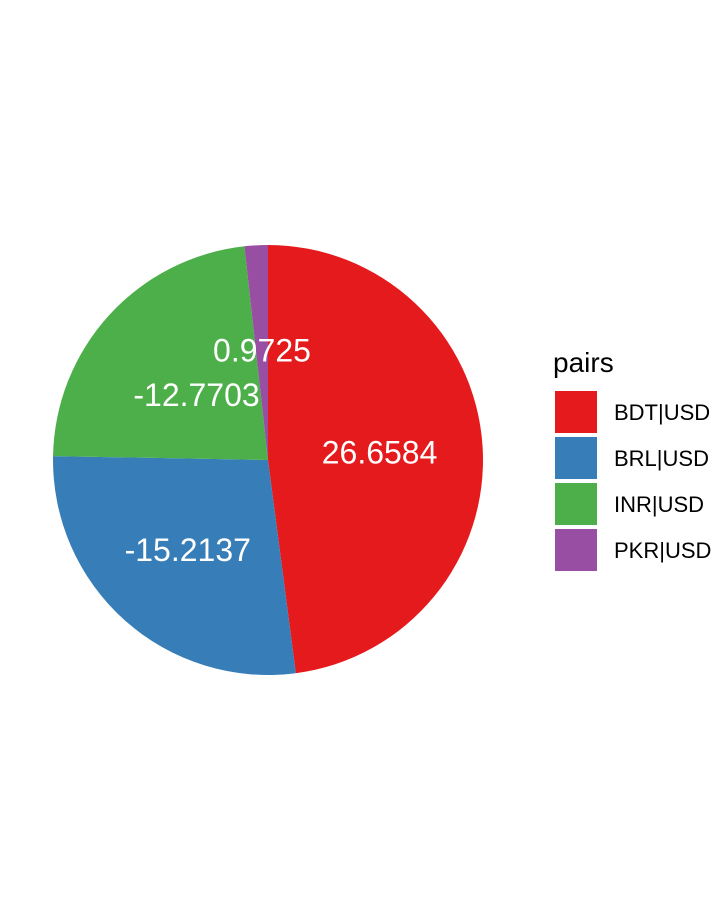 This screenshot has height=921, width=720. I want to click on pie-slice-bdt-usd, so click(375, 459).